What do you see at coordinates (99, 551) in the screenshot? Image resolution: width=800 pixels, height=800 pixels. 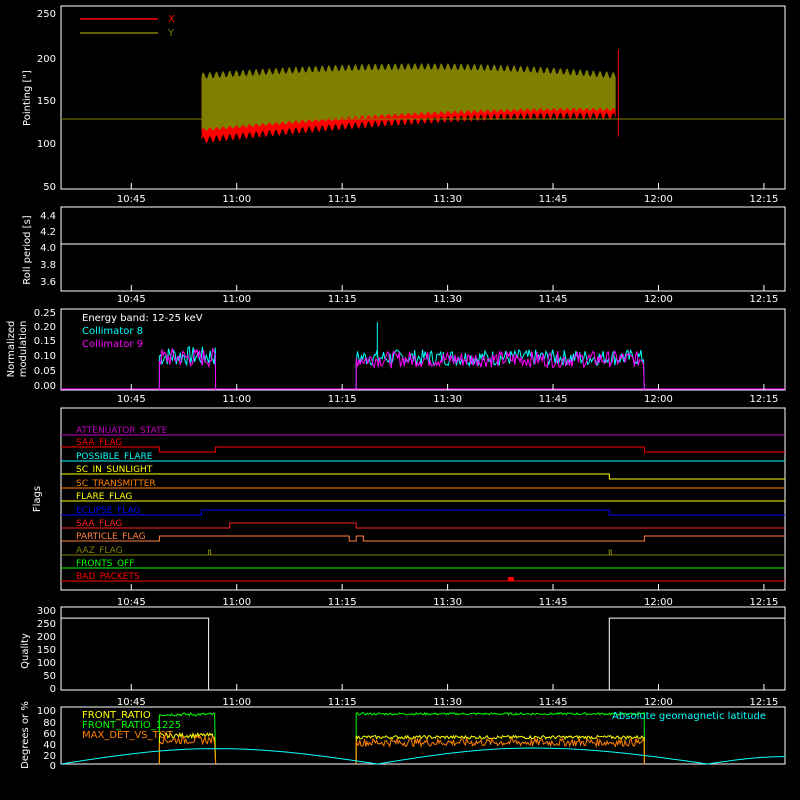 I see `flag-label: AAZ_FLAG` at bounding box center [99, 551].